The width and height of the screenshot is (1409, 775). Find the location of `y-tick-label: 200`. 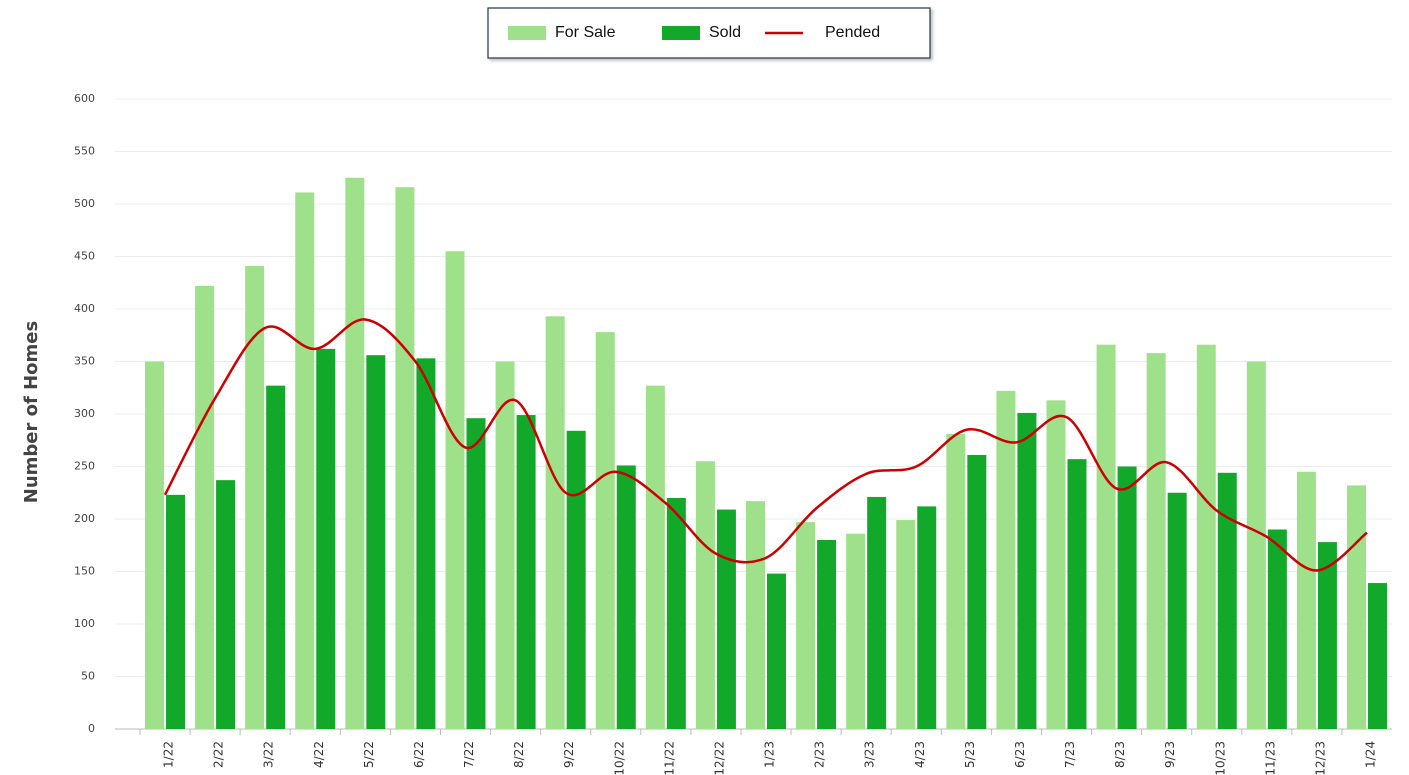

y-tick-label: 200 is located at coordinates (84, 518).